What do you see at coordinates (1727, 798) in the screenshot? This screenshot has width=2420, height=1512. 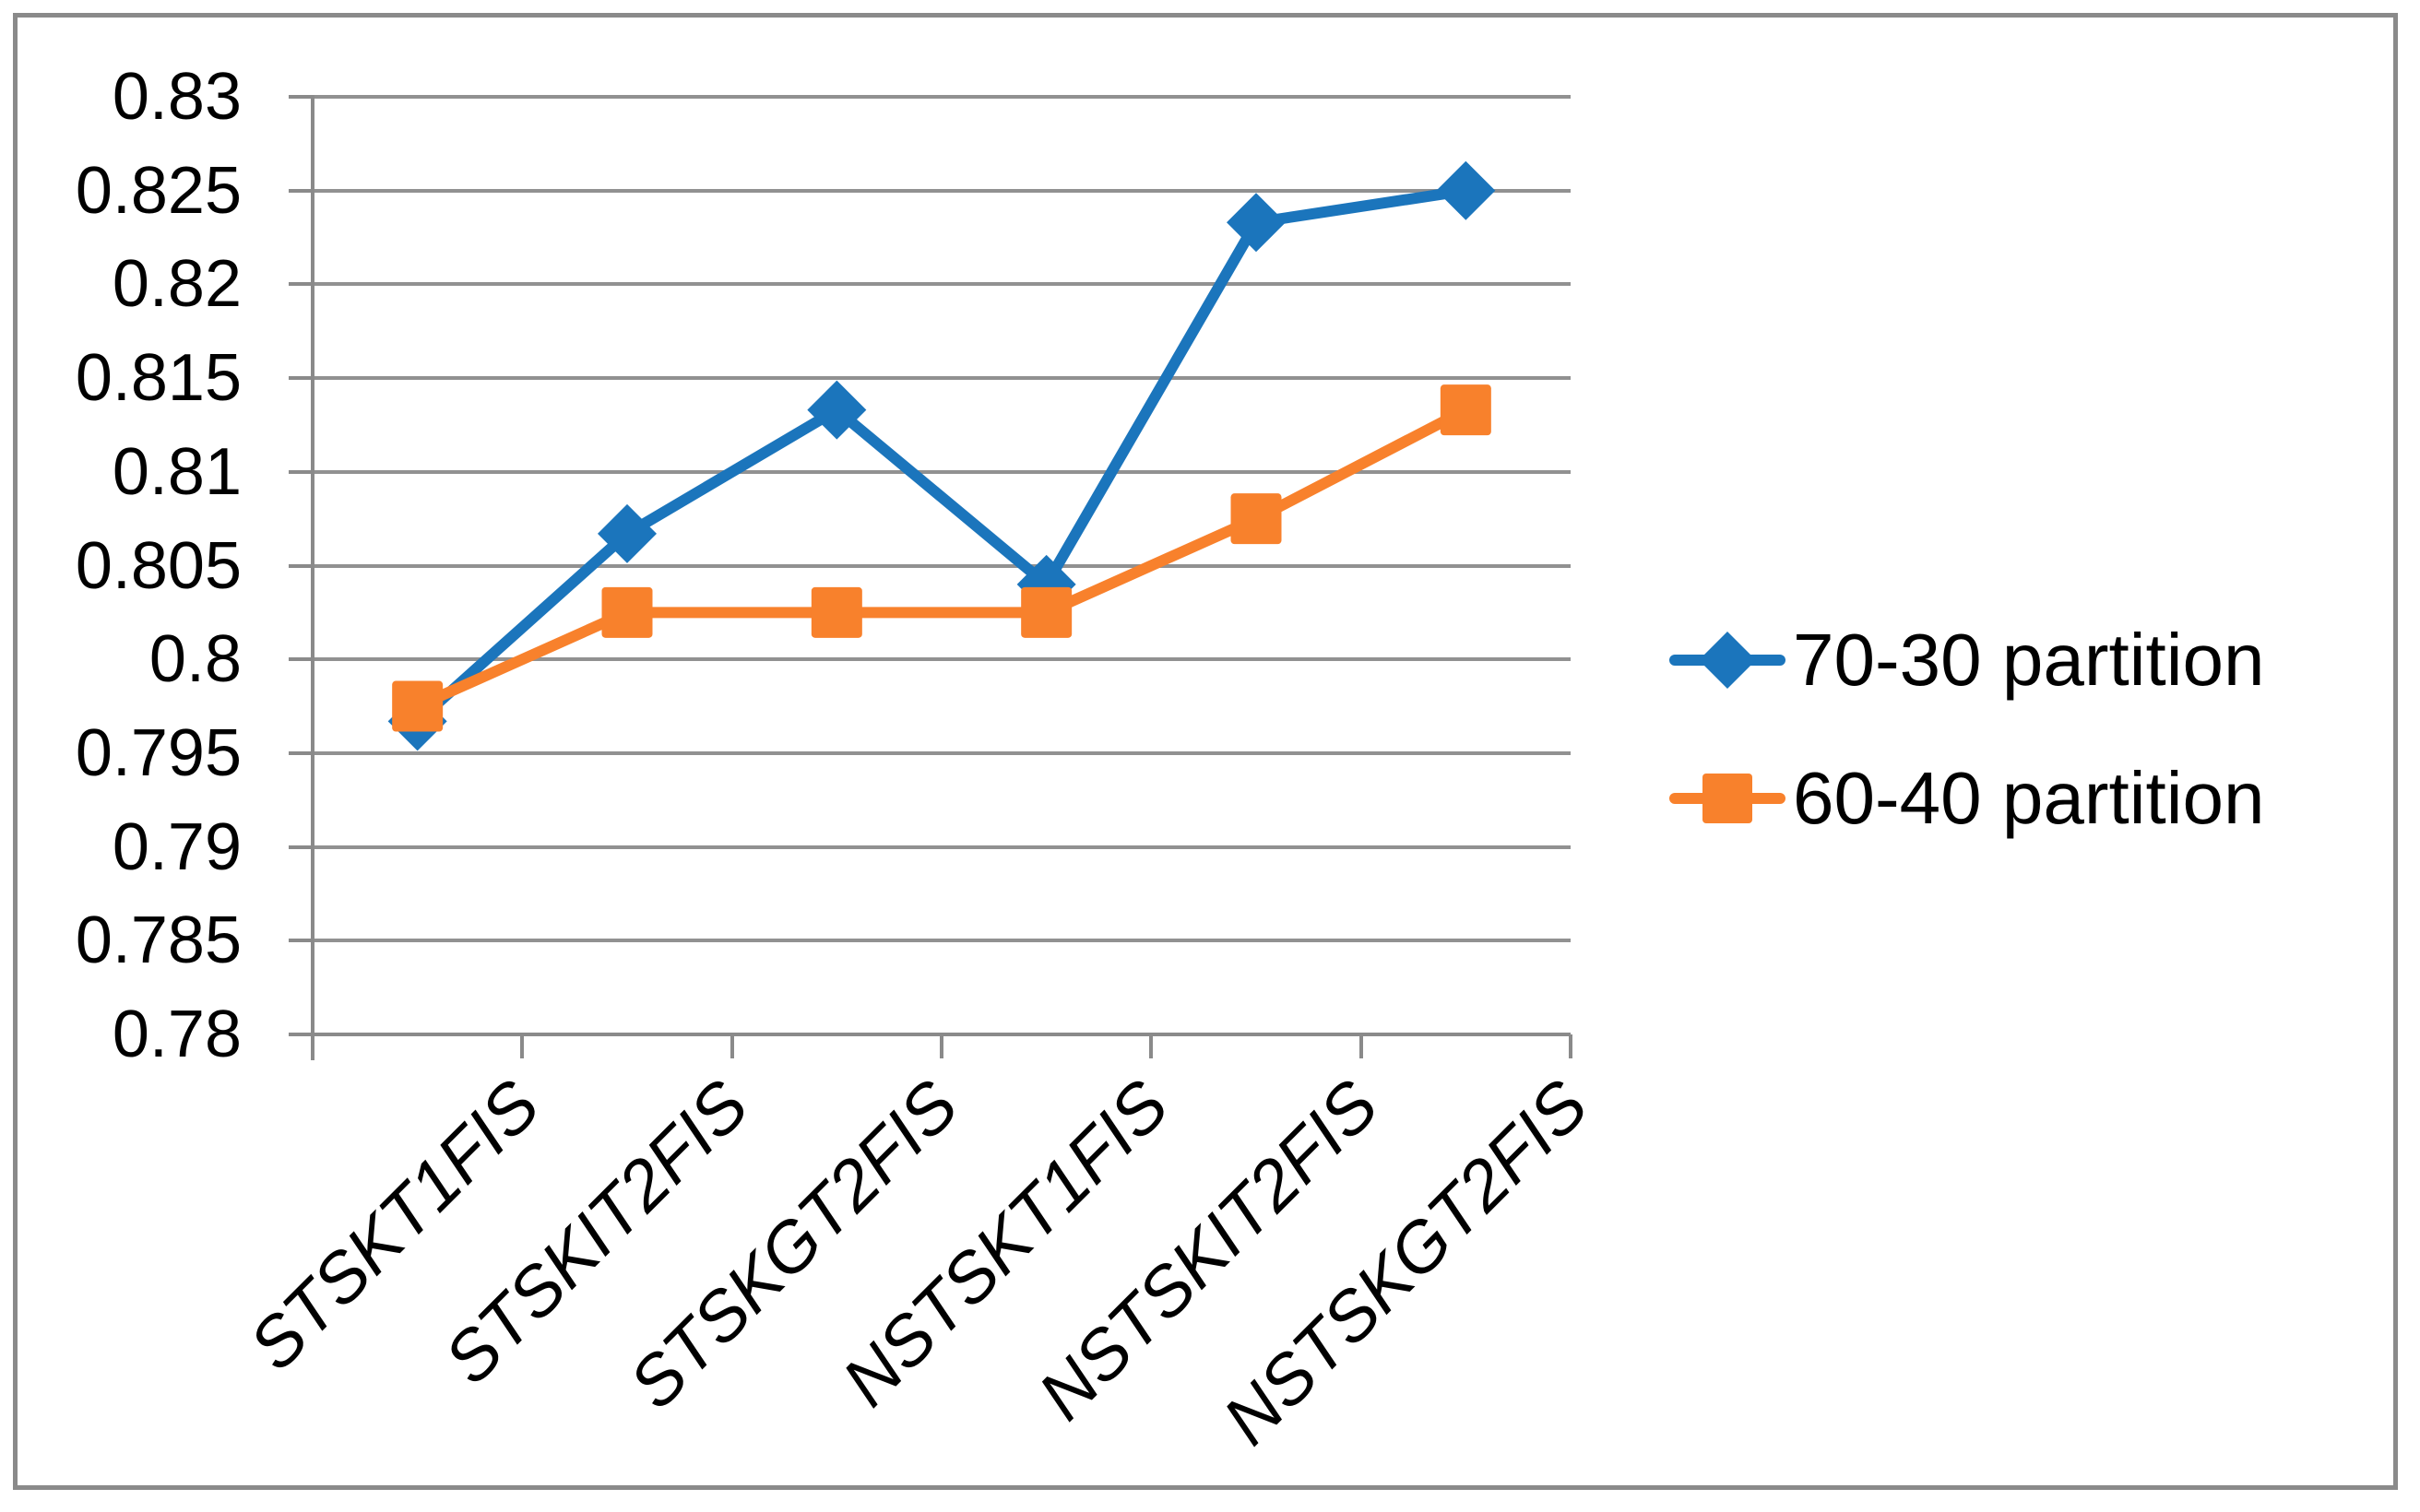 I see `legend-marker-square-icon` at bounding box center [1727, 798].